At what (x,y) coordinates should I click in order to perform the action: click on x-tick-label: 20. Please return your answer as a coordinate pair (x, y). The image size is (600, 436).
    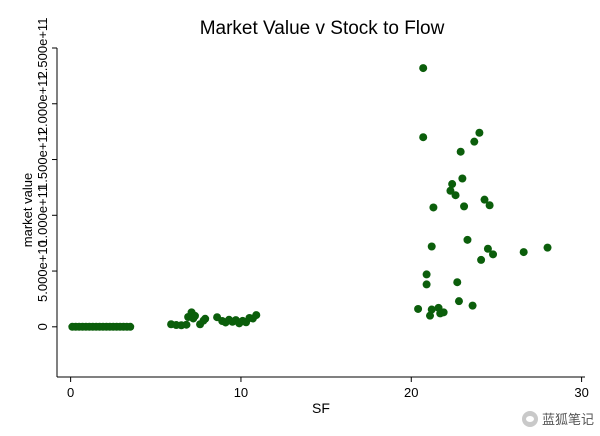
    Looking at the image, I should click on (411, 392).